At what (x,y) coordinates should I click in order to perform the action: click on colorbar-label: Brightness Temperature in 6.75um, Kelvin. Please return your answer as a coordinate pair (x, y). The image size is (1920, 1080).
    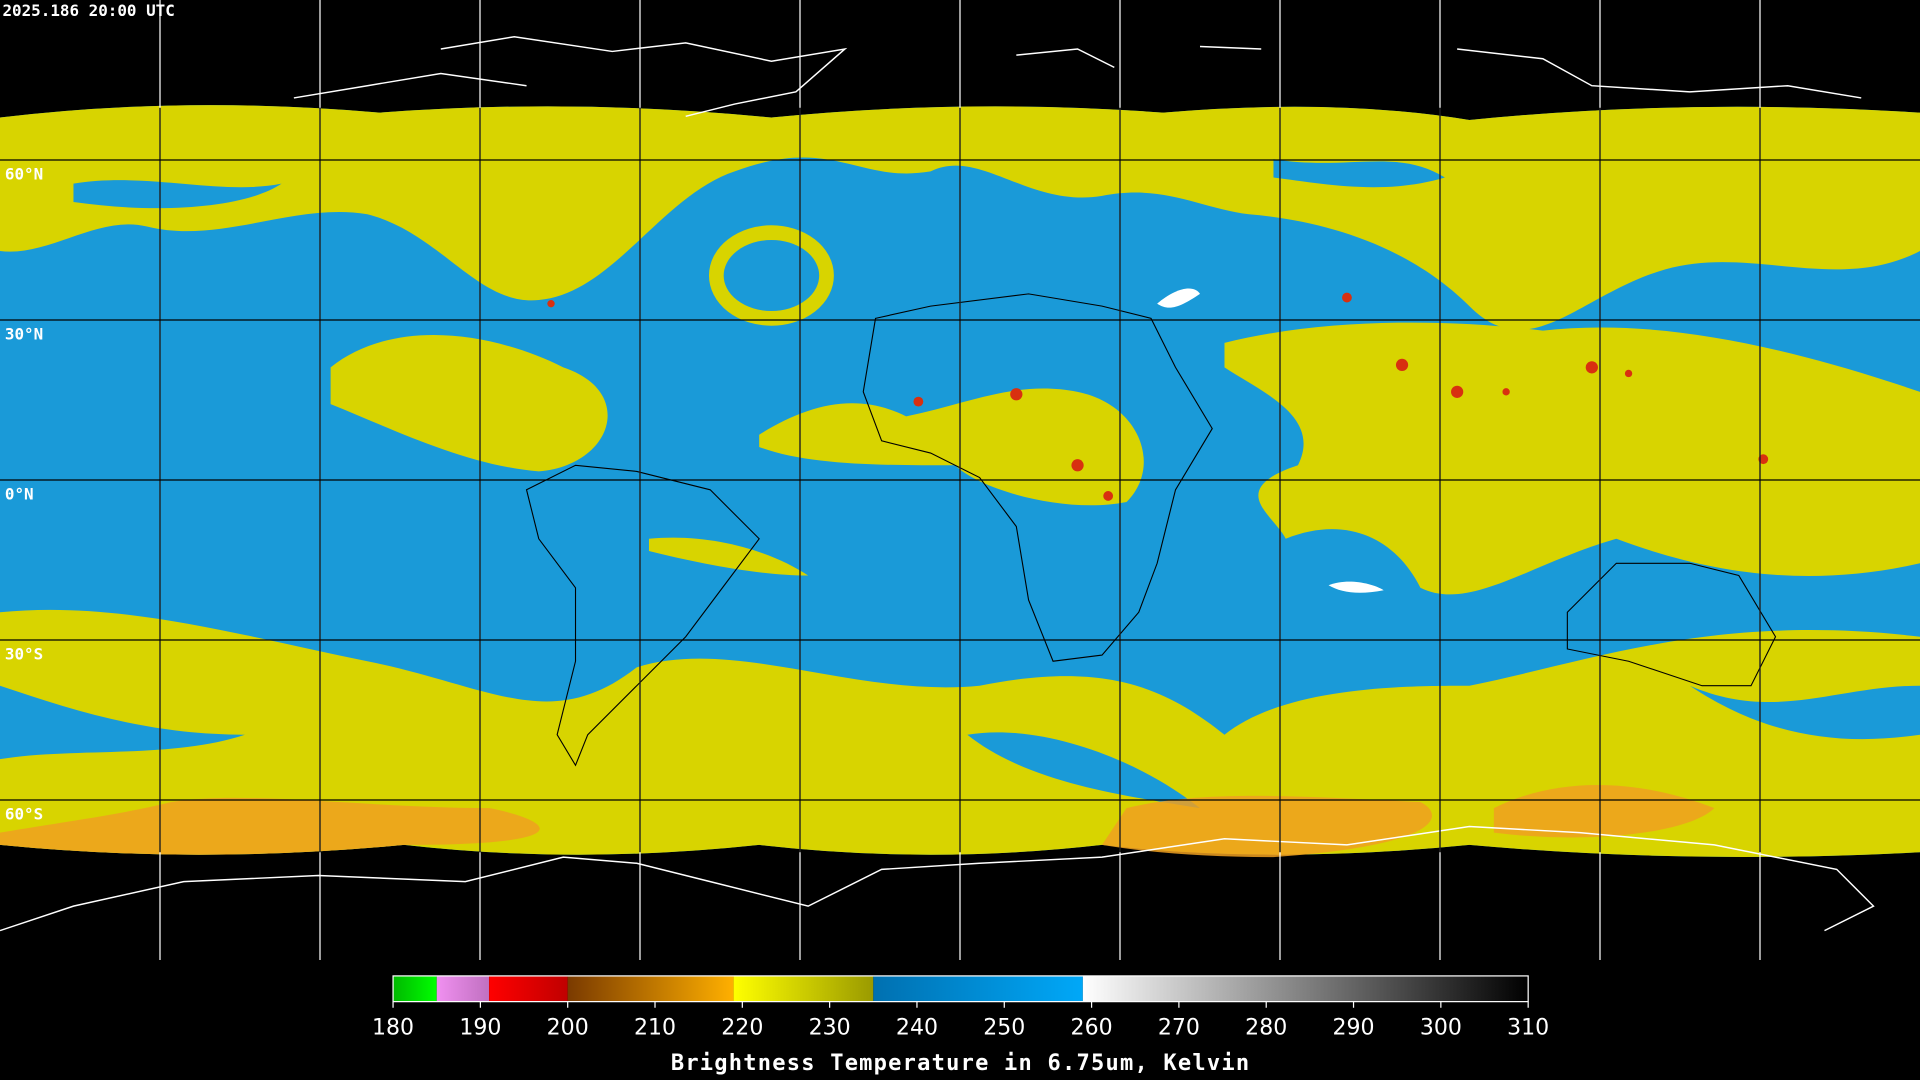
    Looking at the image, I should click on (961, 1063).